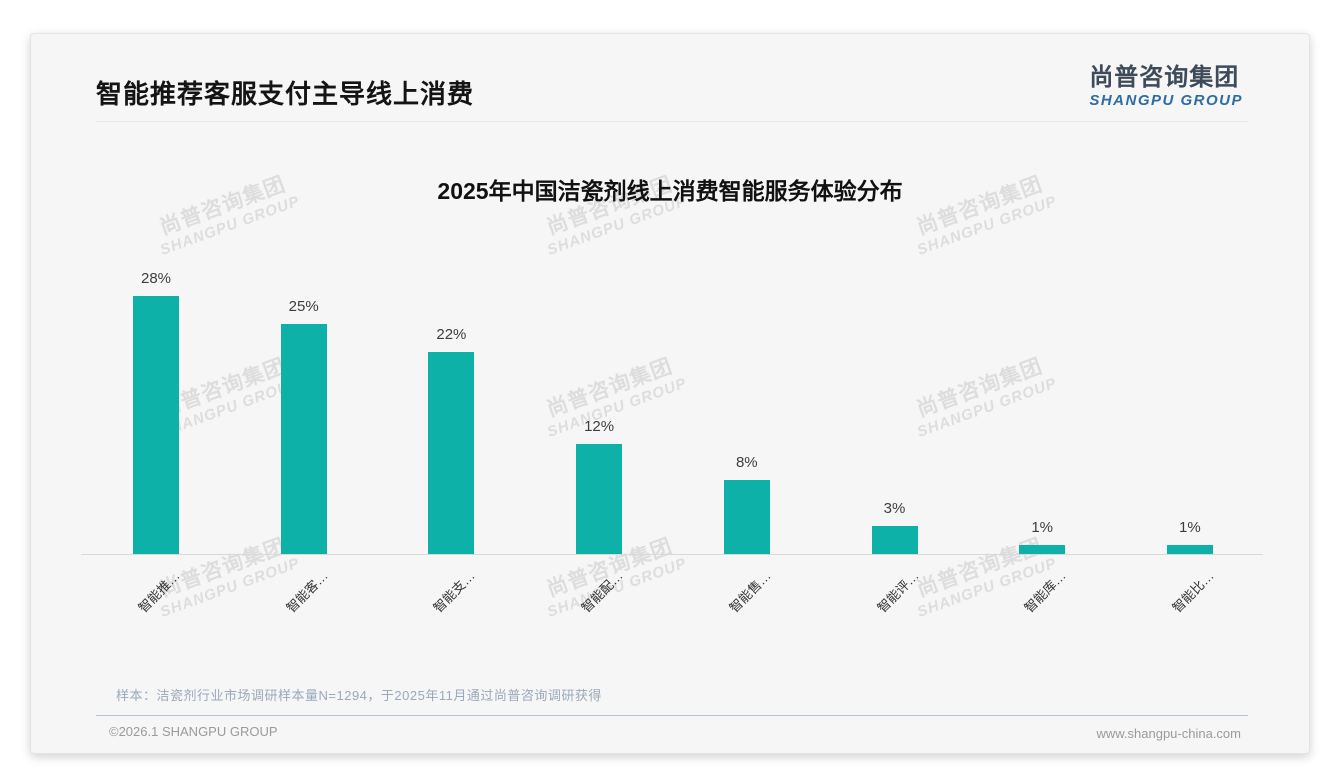  What do you see at coordinates (599, 426) in the screenshot?
I see `bar-value-label: 12%` at bounding box center [599, 426].